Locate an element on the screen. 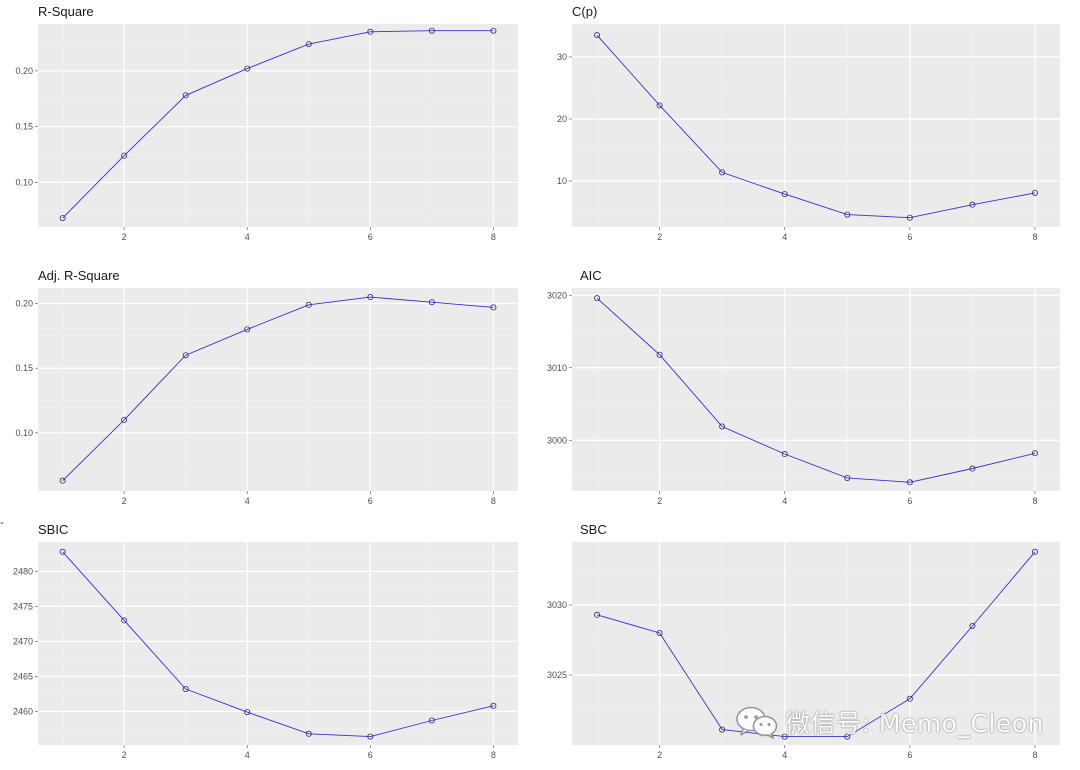 The image size is (1080, 770). y-tick-label: 30 is located at coordinates (562, 57).